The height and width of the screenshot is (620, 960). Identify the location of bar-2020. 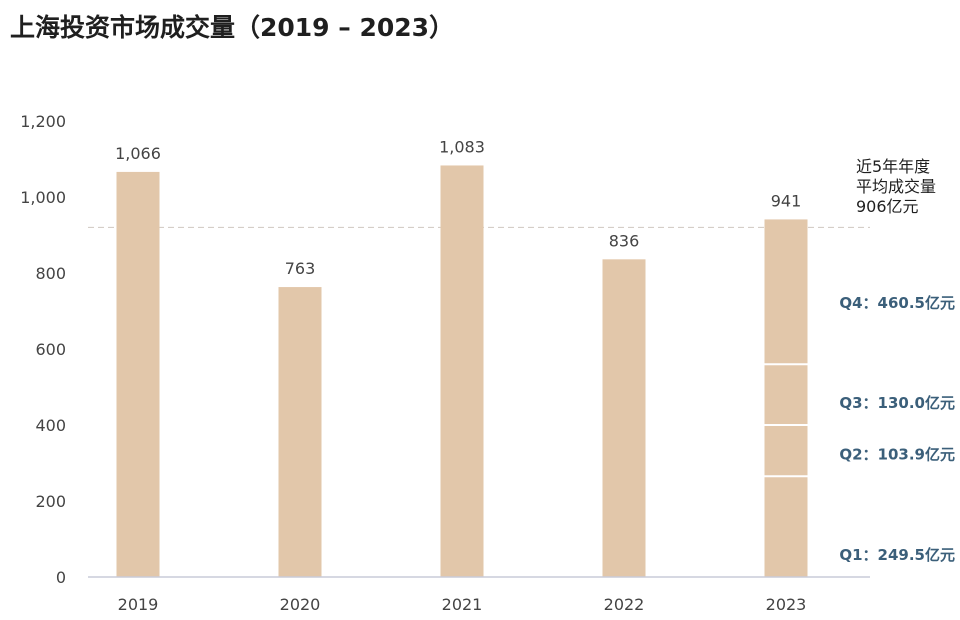
(300, 432).